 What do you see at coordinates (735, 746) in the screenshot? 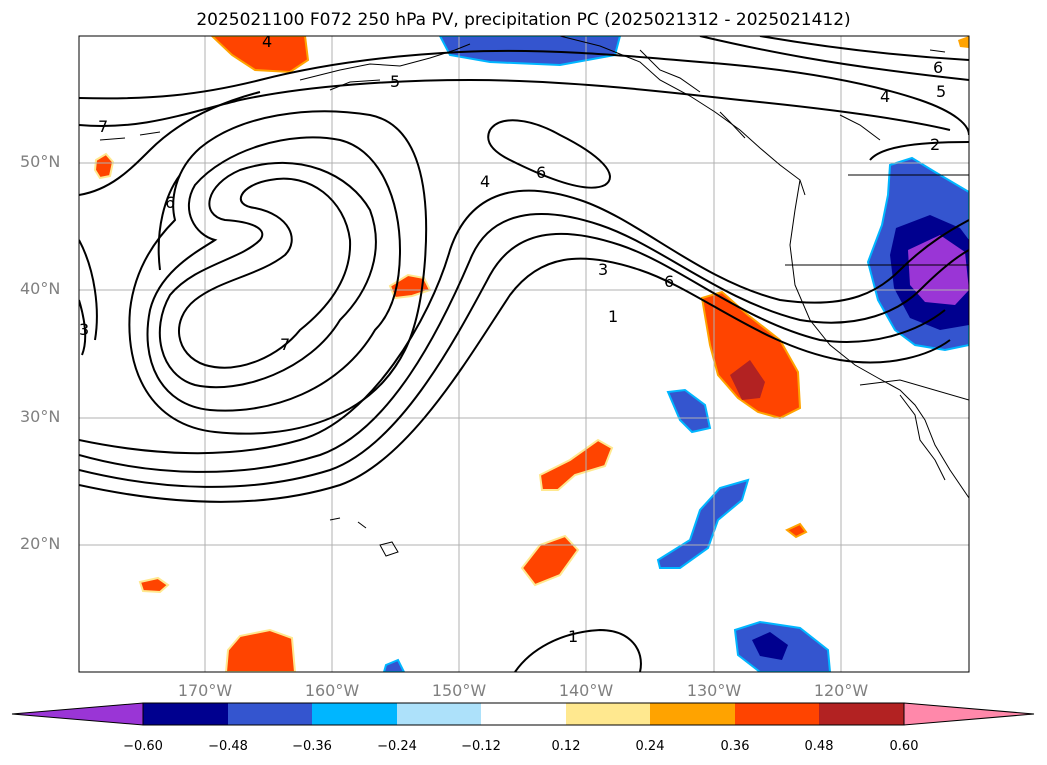
I see `colorbar-tick: 0.36` at bounding box center [735, 746].